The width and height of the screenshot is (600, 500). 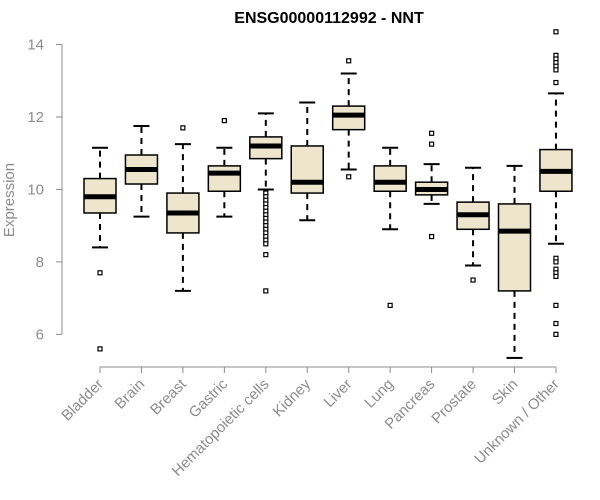 I want to click on y-axis: 6 8 10 12 14, so click(x=45, y=189).